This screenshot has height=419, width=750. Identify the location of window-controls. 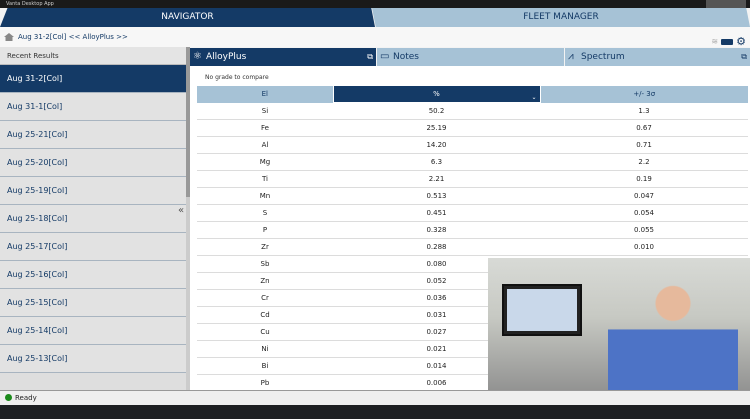
(726, 4).